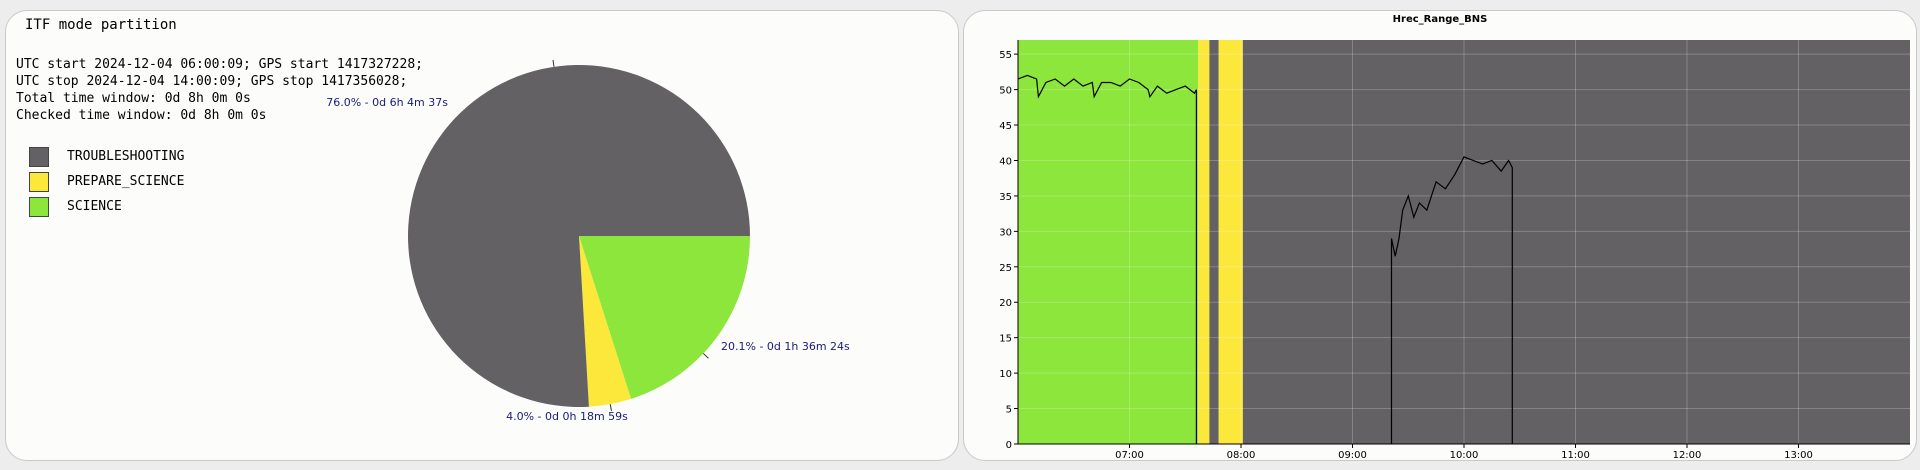 This screenshot has height=470, width=1920. I want to click on pie-slice-troubleshooting, so click(579, 235).